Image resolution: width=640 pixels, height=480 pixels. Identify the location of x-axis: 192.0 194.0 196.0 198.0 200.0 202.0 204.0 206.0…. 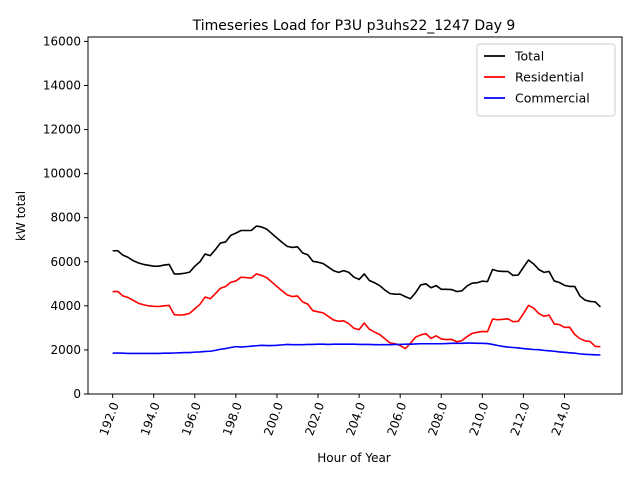
(335, 416).